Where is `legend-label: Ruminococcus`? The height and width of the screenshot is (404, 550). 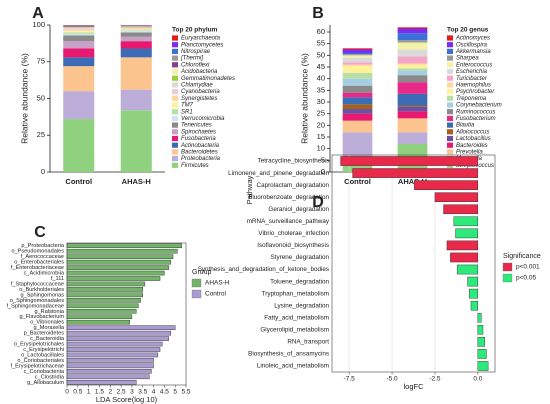
legend-label: Ruminococcus is located at coordinates (475, 112).